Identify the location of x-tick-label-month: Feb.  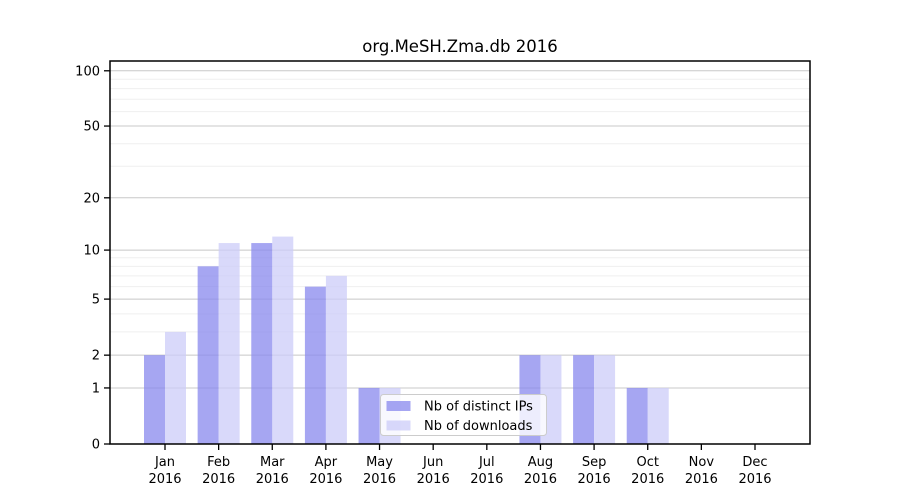
(218, 462).